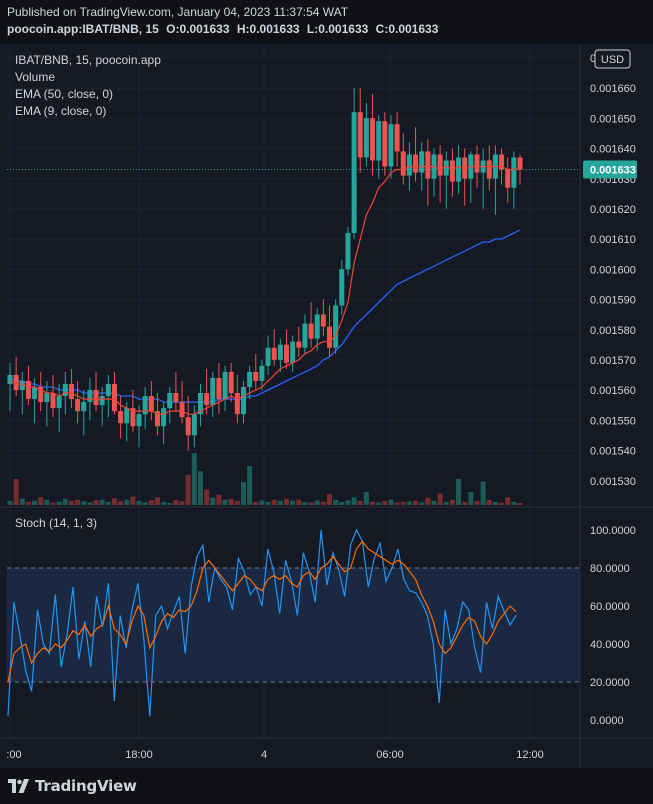 The height and width of the screenshot is (804, 653). What do you see at coordinates (610, 569) in the screenshot?
I see `stoch-tick-label: 80.0000` at bounding box center [610, 569].